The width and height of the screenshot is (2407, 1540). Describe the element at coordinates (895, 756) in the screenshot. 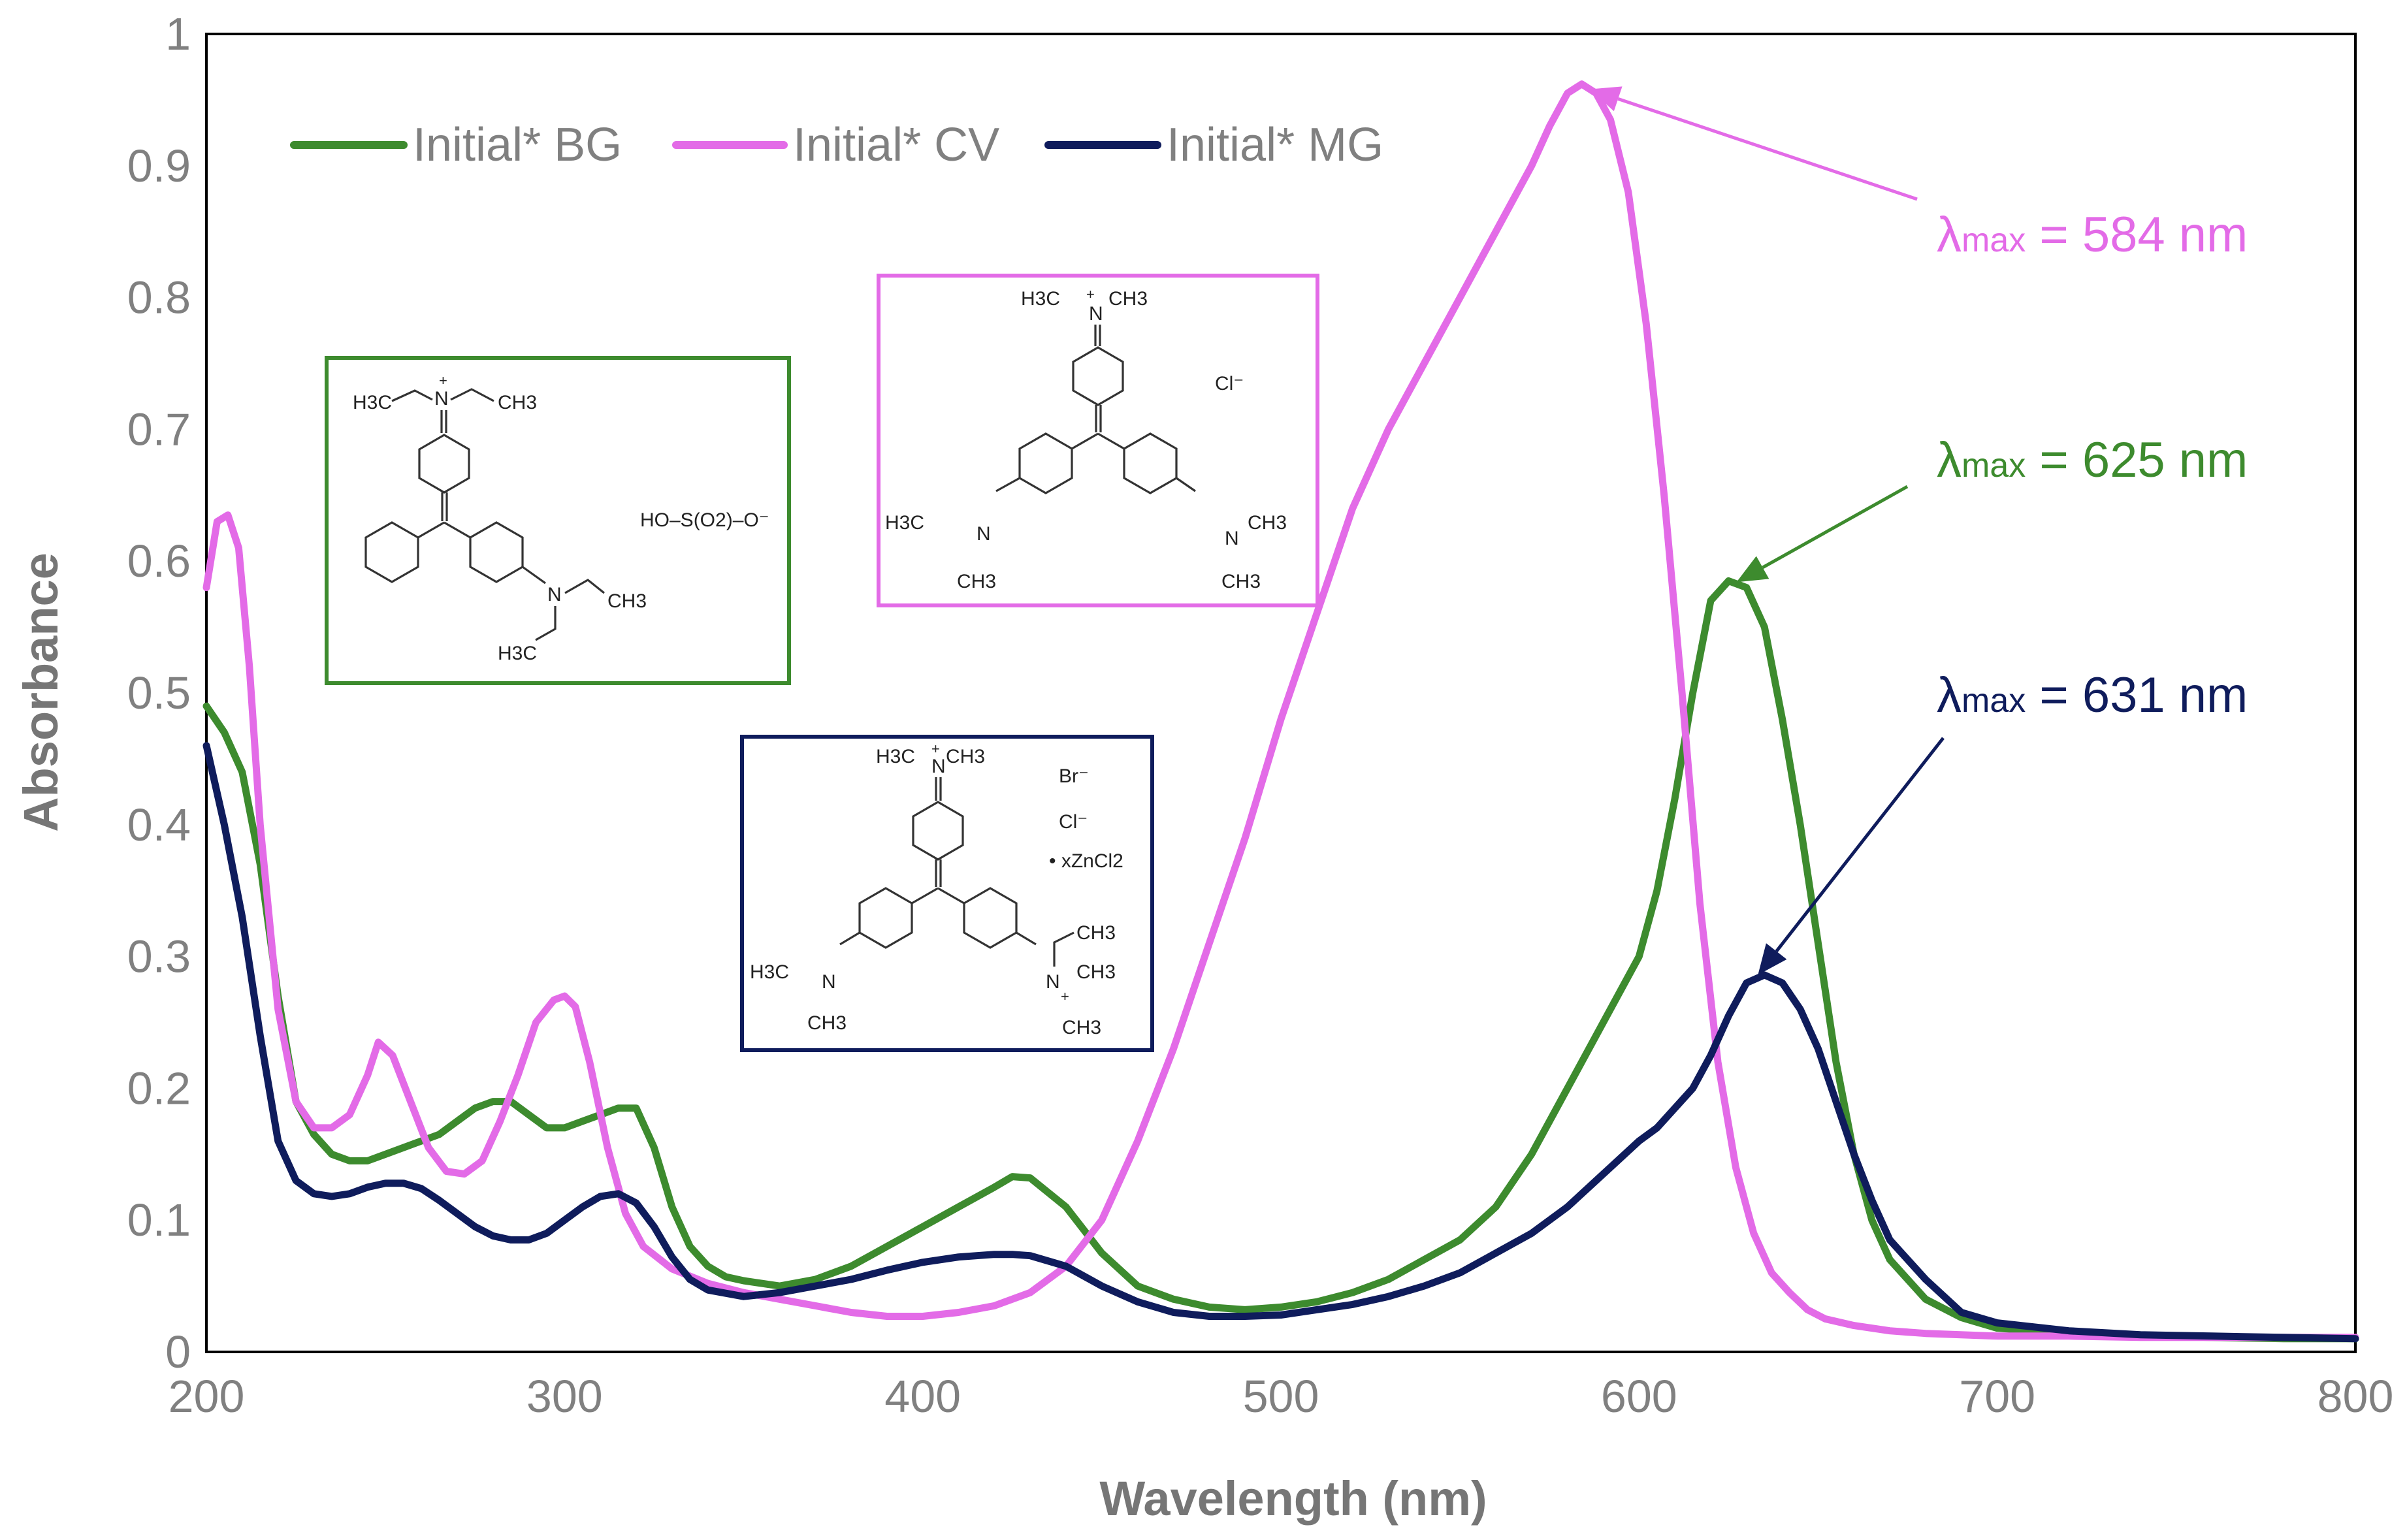

I see `mg-h3c-top: H3C` at that location.